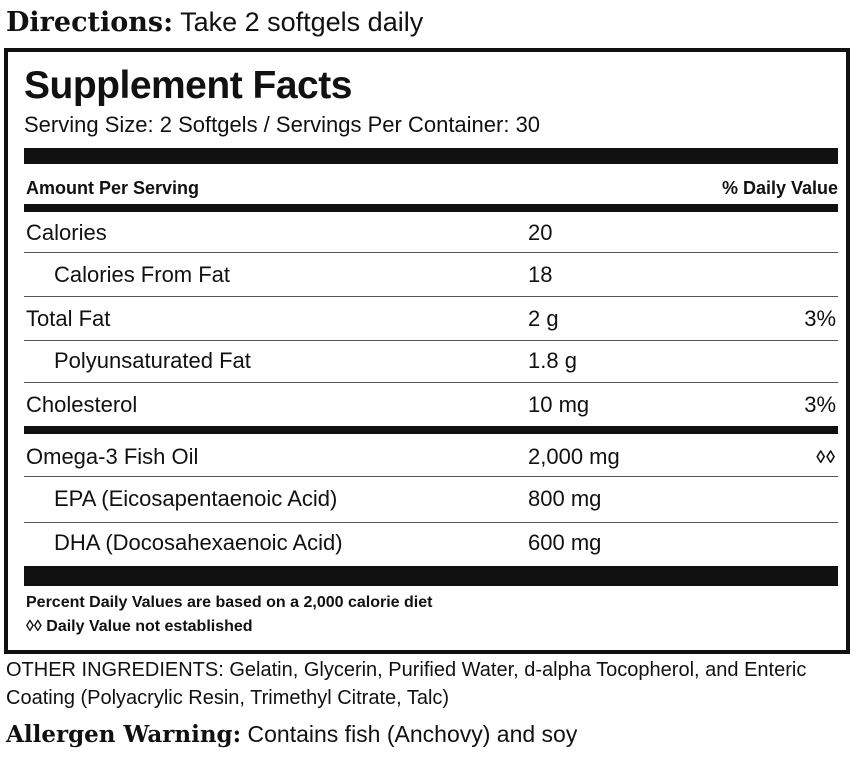 This screenshot has height=779, width=856. I want to click on nutrient-name: DHA (Docosahexaenoic Acid), so click(198, 542).